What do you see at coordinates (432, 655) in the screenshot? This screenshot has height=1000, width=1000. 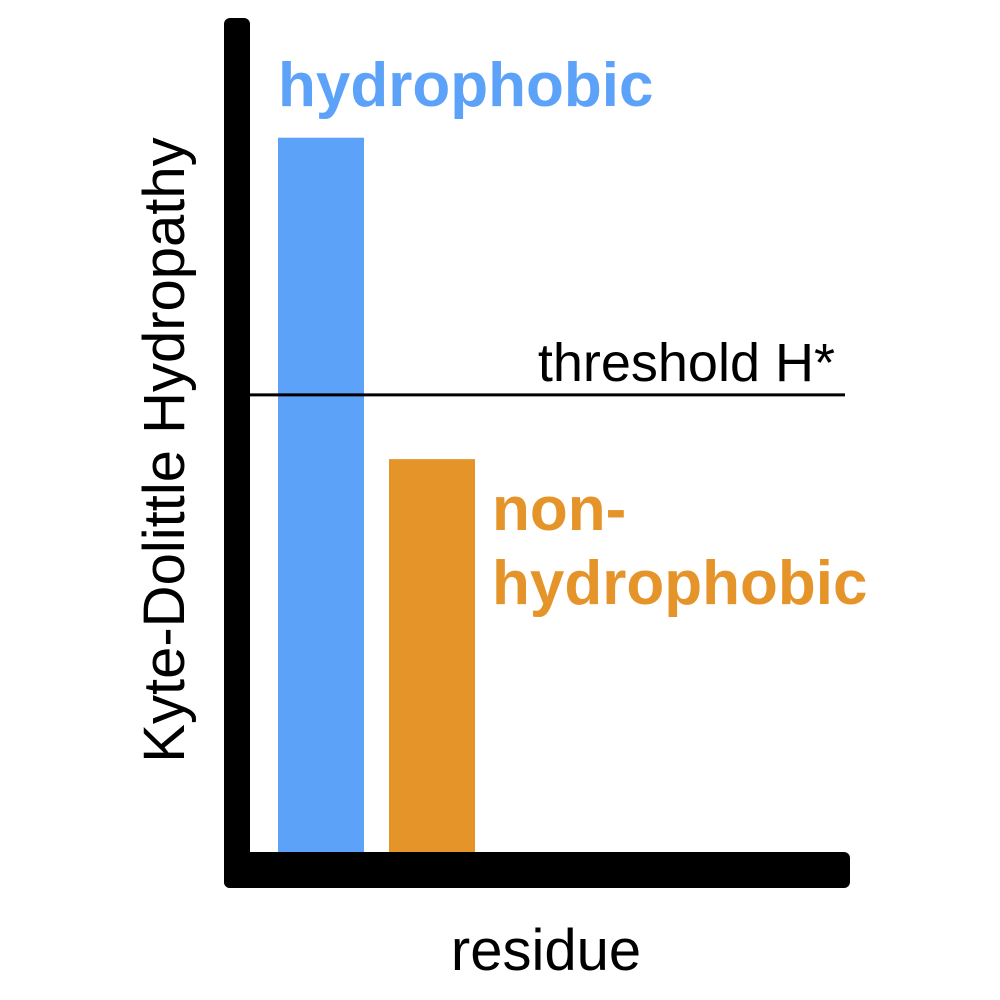 I see `bar-non-hydrophobic` at bounding box center [432, 655].